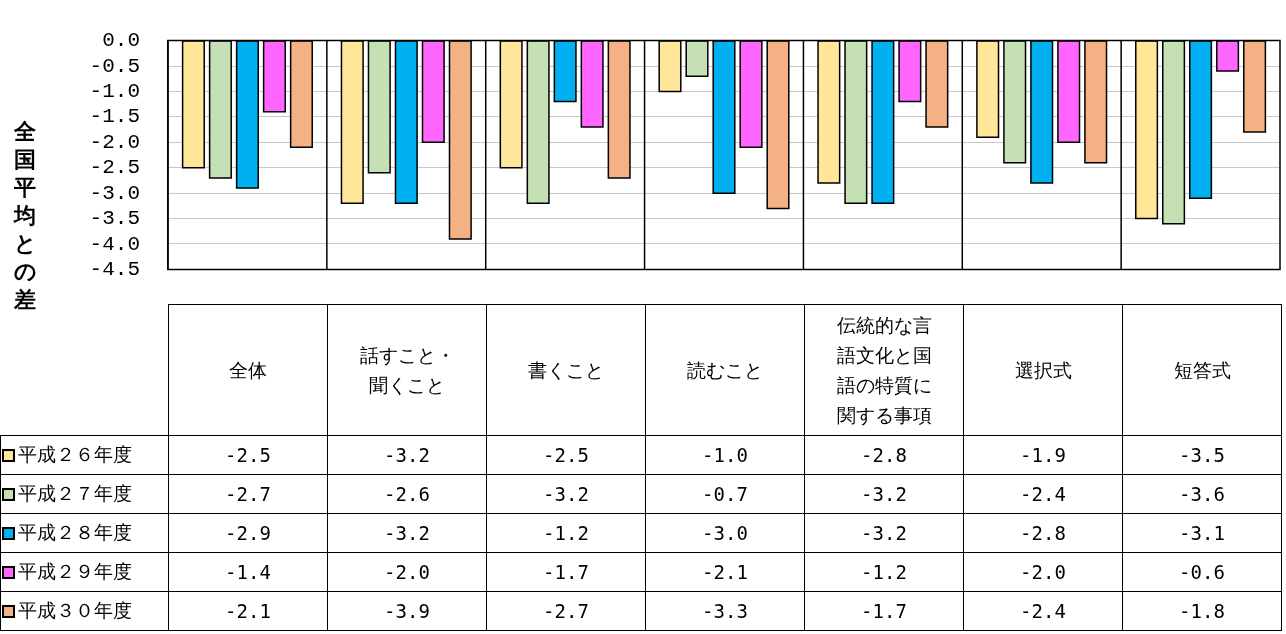  Describe the element at coordinates (407, 370) in the screenshot. I see `x-tick-label: 話すこと・聞くこと` at that location.